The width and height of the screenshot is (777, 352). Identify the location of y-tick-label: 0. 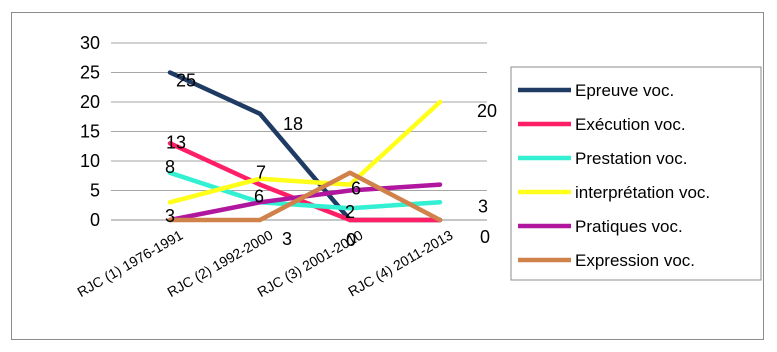
(95, 220).